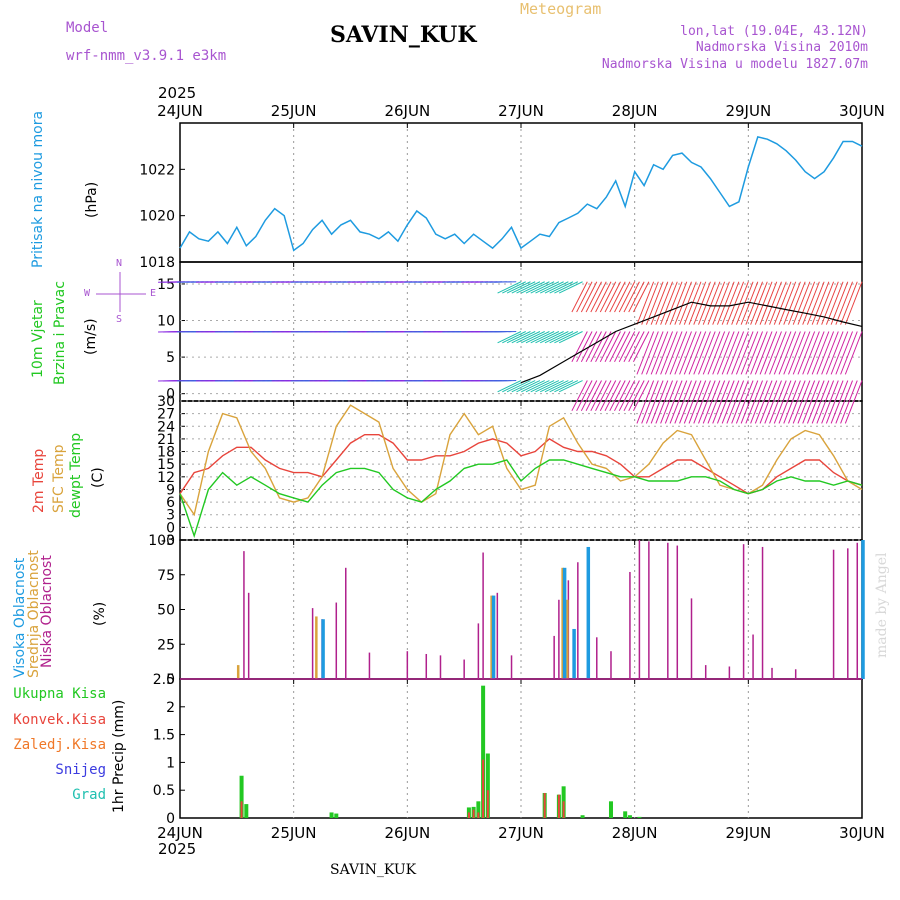 The height and width of the screenshot is (900, 900). What do you see at coordinates (734, 64) in the screenshot?
I see `model-elevation-label: Nadmorska Visina u modelu 1827.07m` at bounding box center [734, 64].